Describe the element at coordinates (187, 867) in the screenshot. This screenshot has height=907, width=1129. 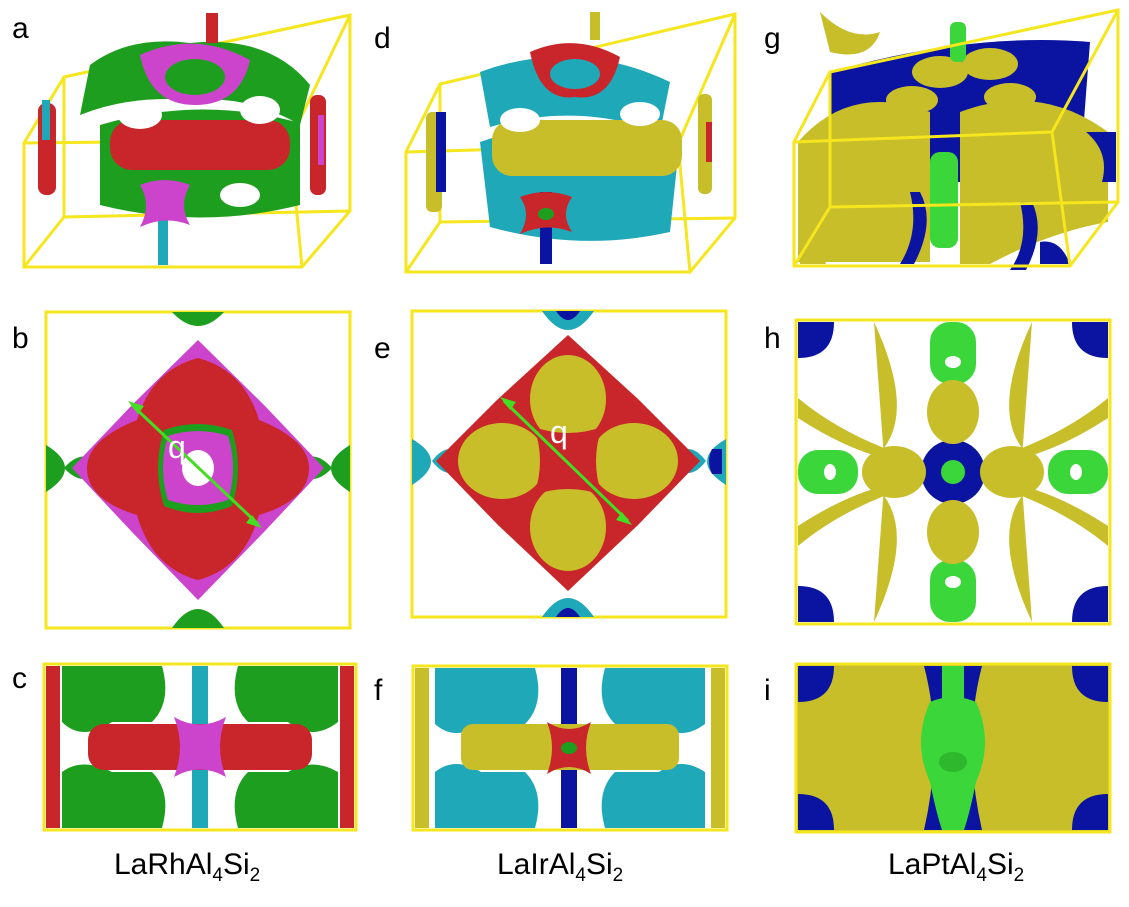
I see `compound-label-larh: LaRhAl4Si2` at that location.